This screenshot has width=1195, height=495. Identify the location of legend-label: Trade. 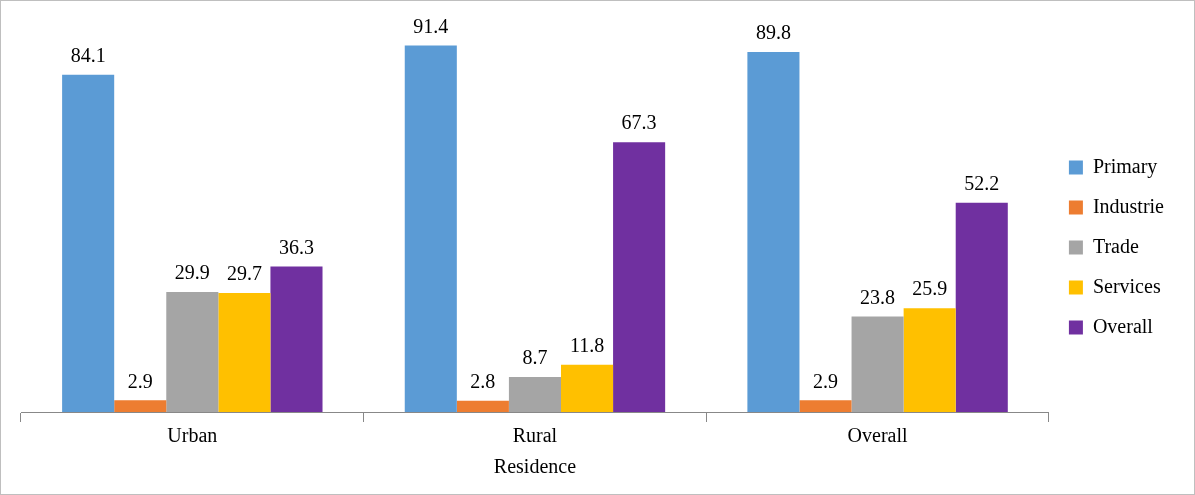
(1115, 245).